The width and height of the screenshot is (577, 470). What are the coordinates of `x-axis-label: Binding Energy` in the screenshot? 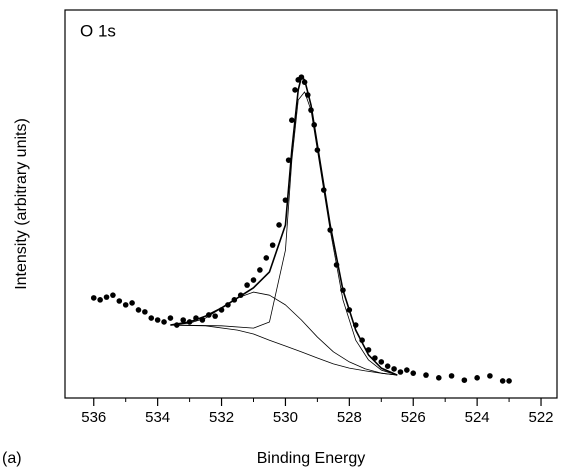 It's located at (311, 458).